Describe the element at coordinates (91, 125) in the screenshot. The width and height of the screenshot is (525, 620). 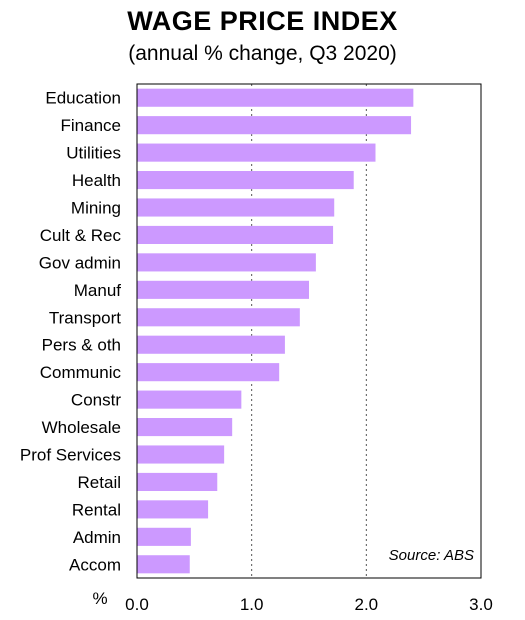
I see `category-label: Finance` at that location.